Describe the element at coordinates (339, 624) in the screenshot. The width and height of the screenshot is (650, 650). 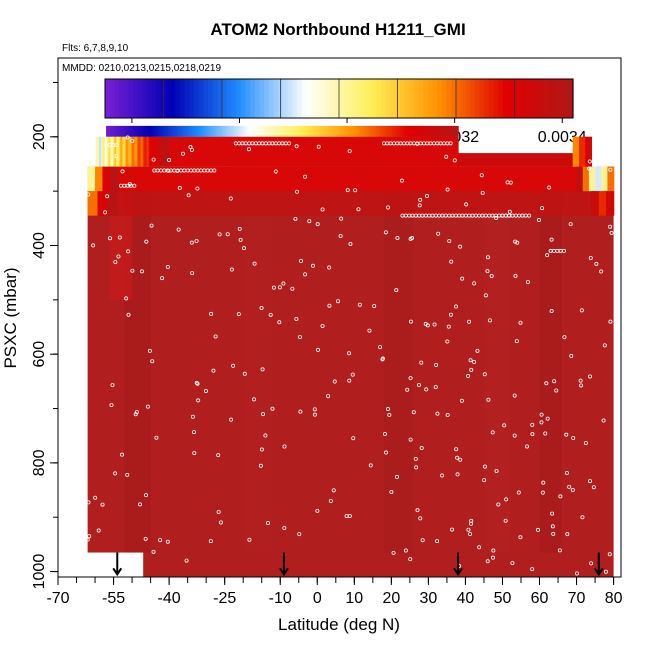
I see `x-axis-label: Latitude (deg N)` at that location.